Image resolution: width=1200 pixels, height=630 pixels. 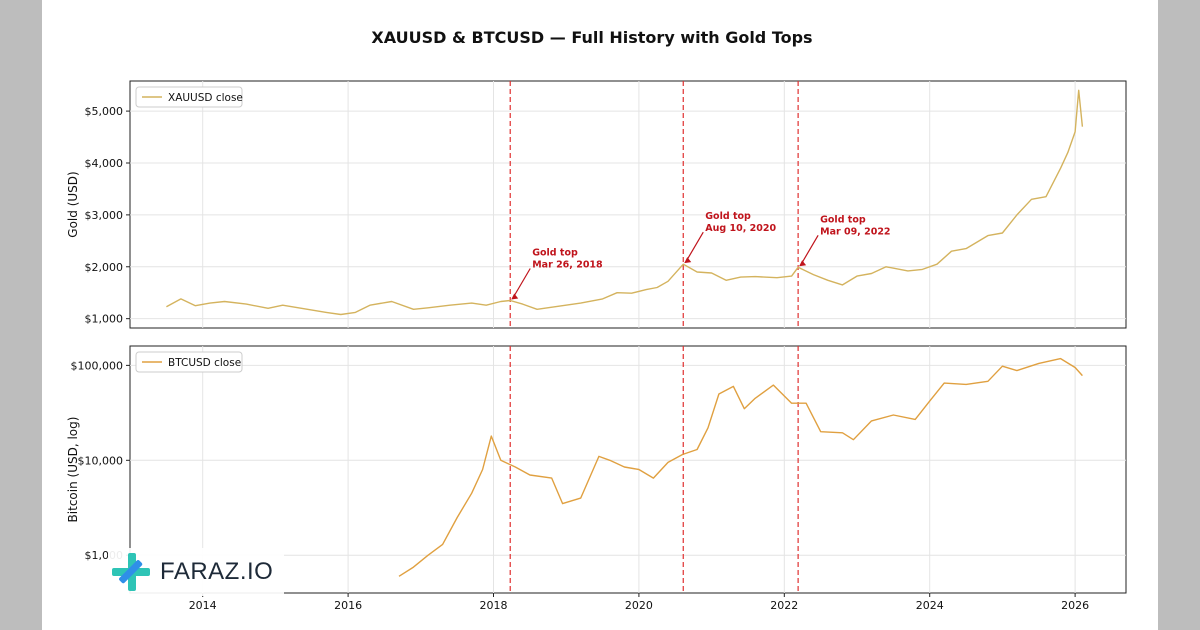 I want to click on gold-legend-box, so click(x=189, y=97).